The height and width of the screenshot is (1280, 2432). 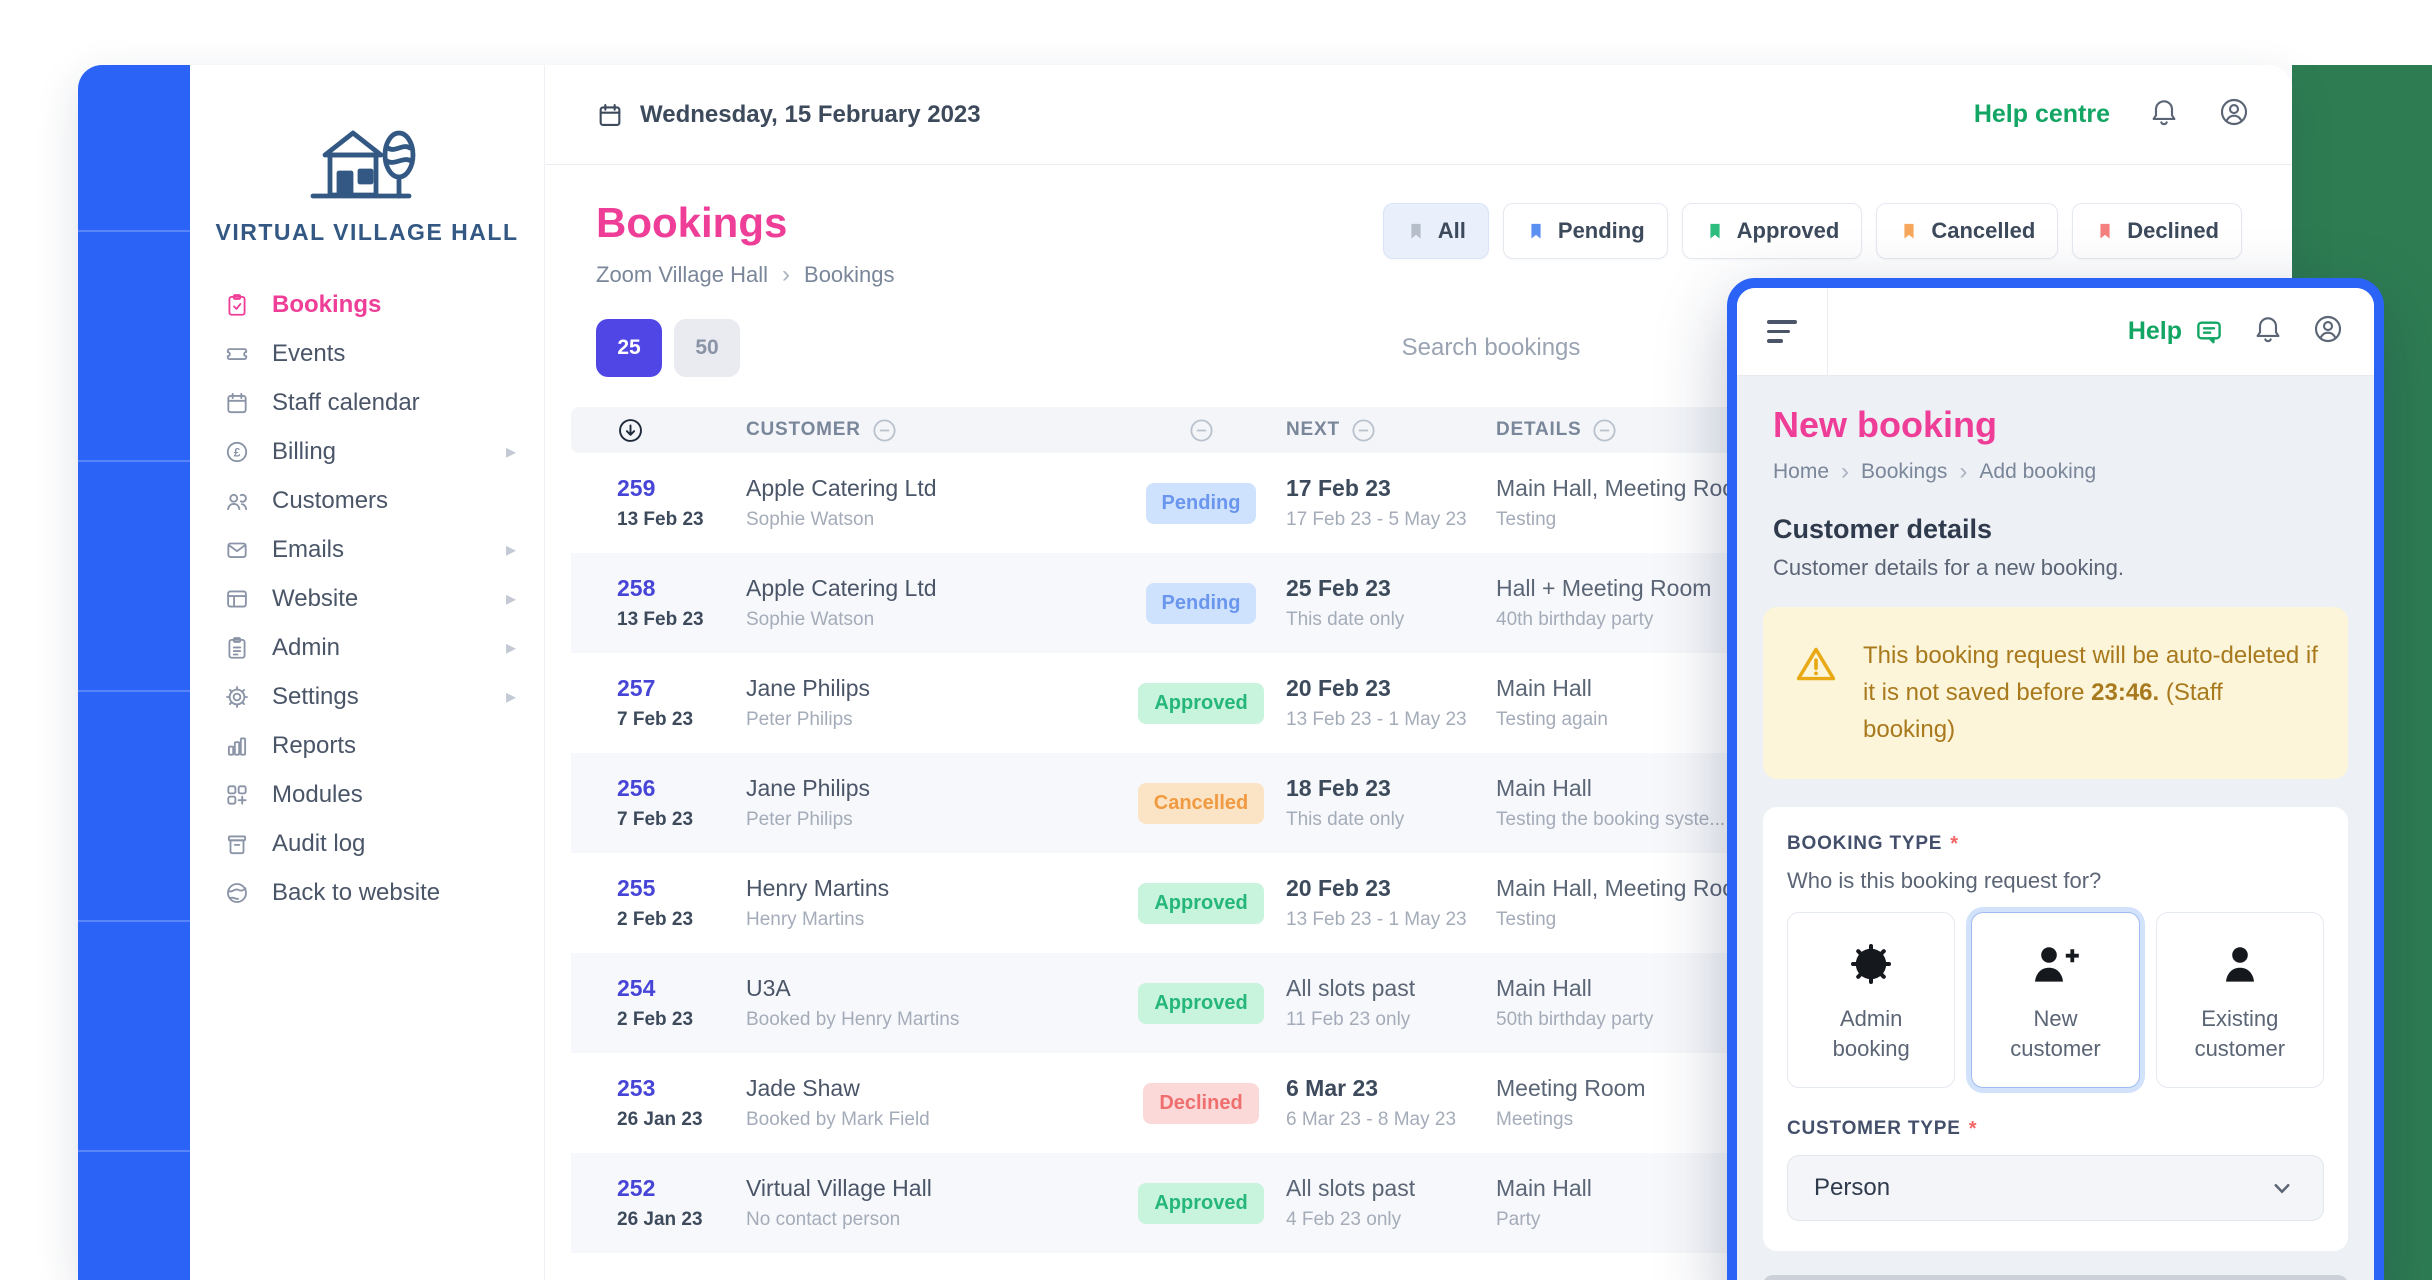 What do you see at coordinates (367, 745) in the screenshot?
I see `sidebar-item-reports: Reports` at bounding box center [367, 745].